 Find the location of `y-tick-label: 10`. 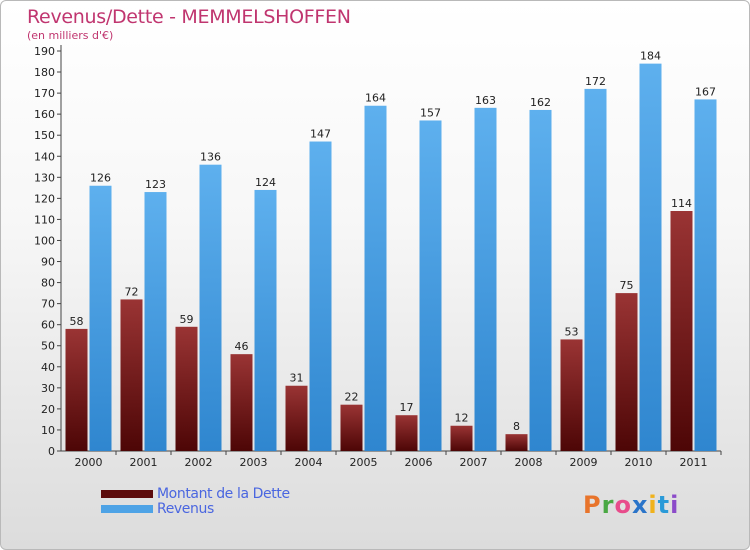

y-tick-label: 10 is located at coordinates (48, 430).